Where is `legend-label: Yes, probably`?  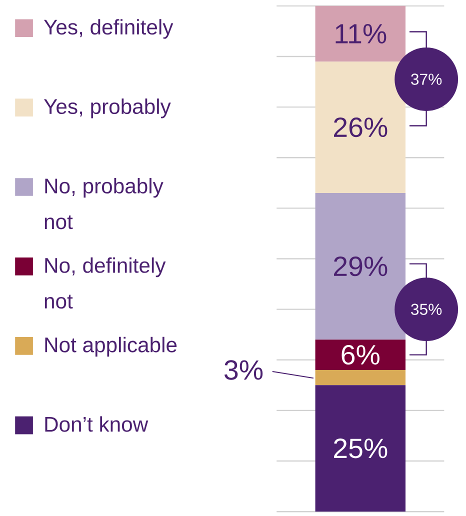 legend-label: Yes, probably is located at coordinates (107, 108).